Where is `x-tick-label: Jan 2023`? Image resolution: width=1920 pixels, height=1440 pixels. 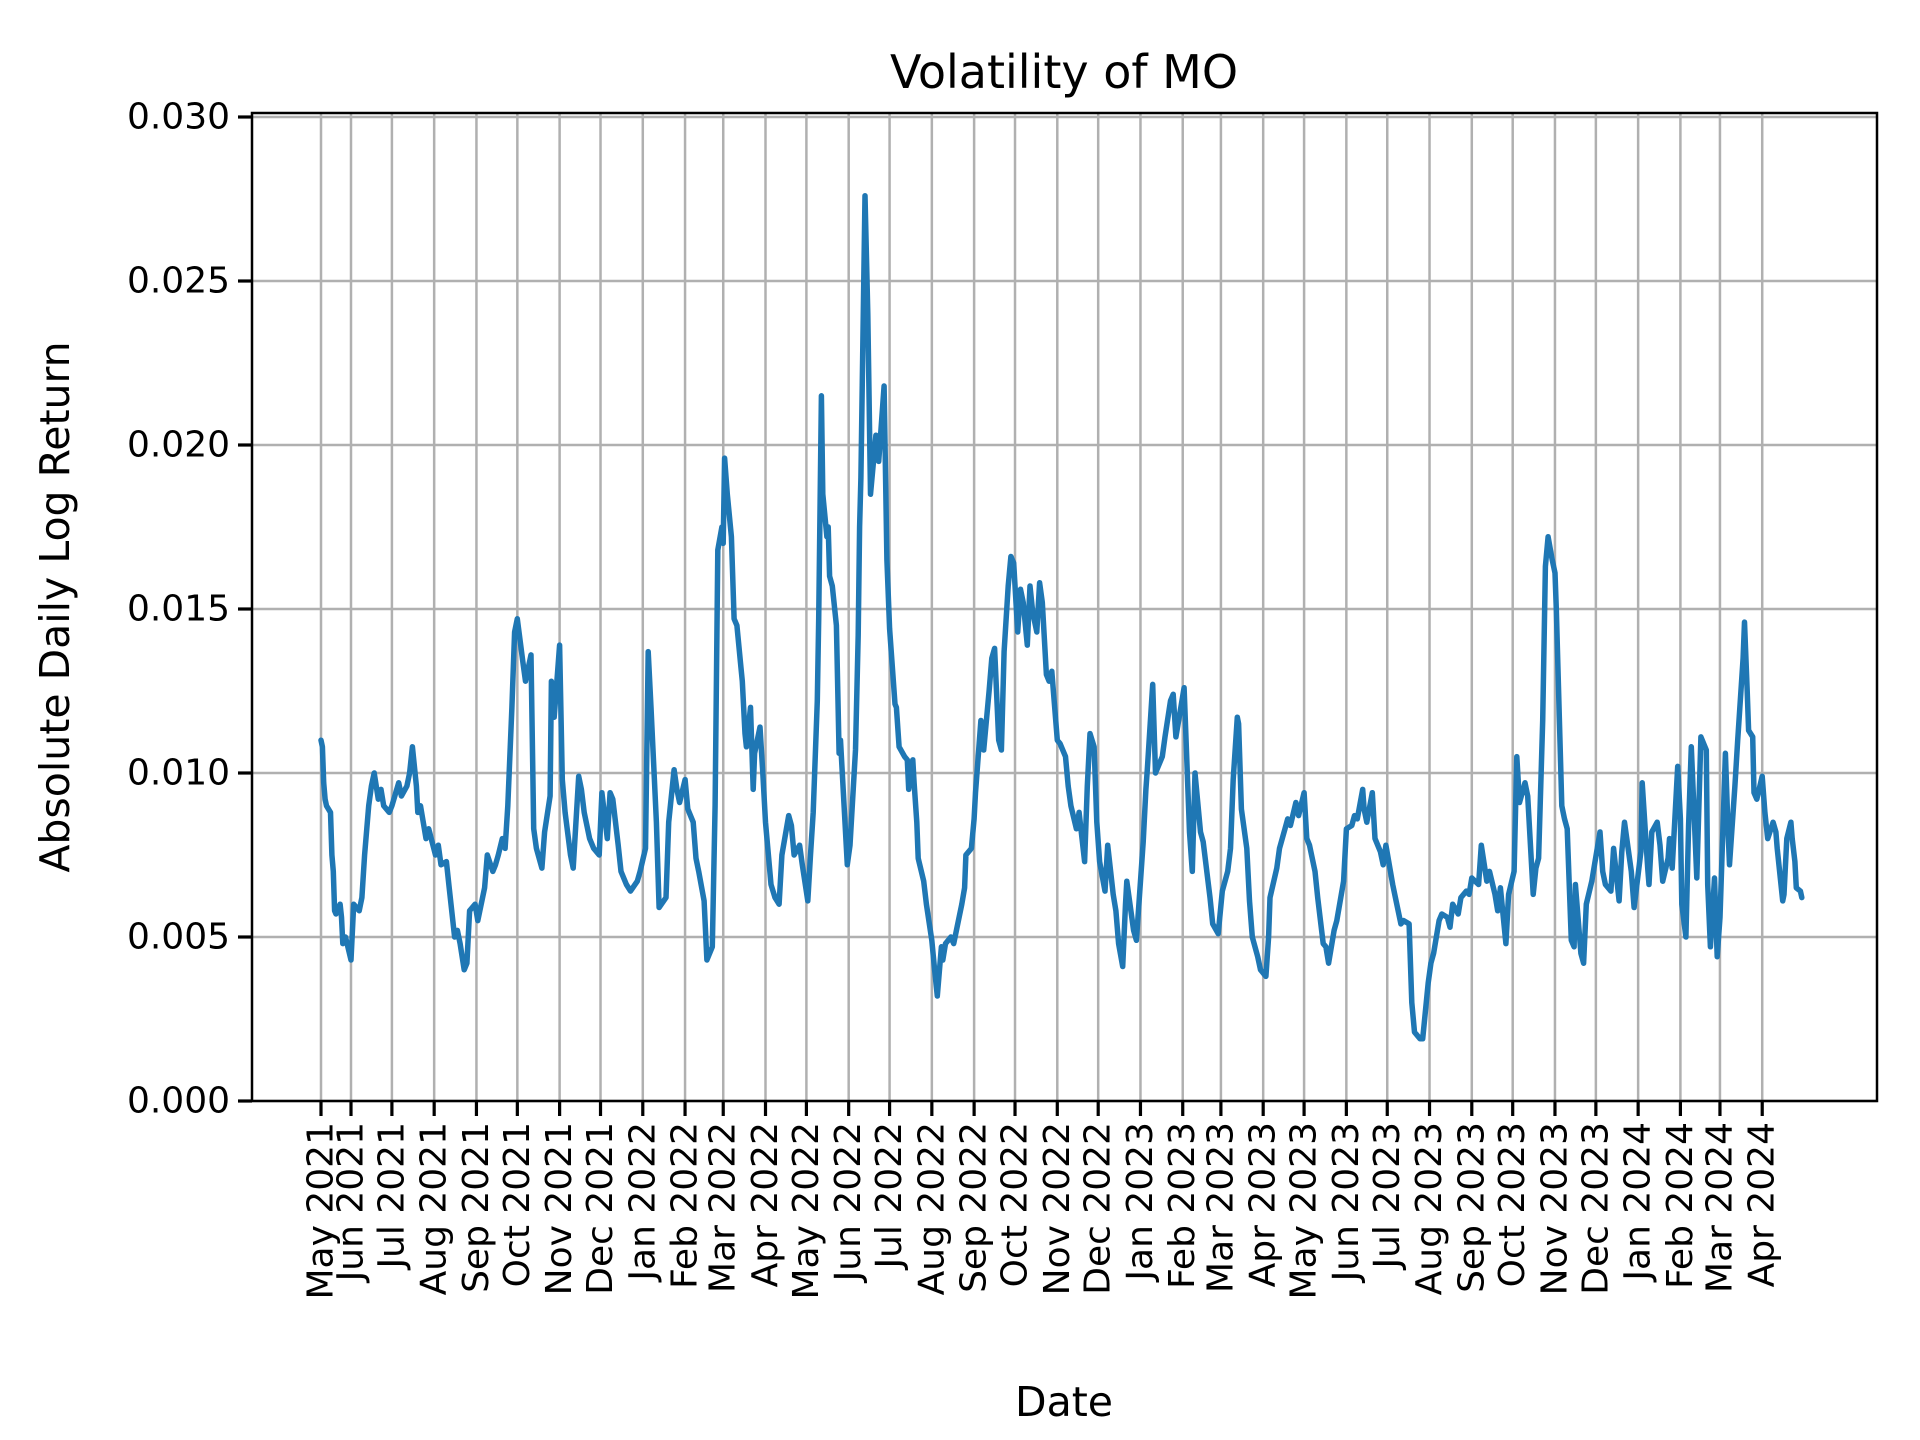 x-tick-label: Jan 2023 is located at coordinates (1140, 1202).